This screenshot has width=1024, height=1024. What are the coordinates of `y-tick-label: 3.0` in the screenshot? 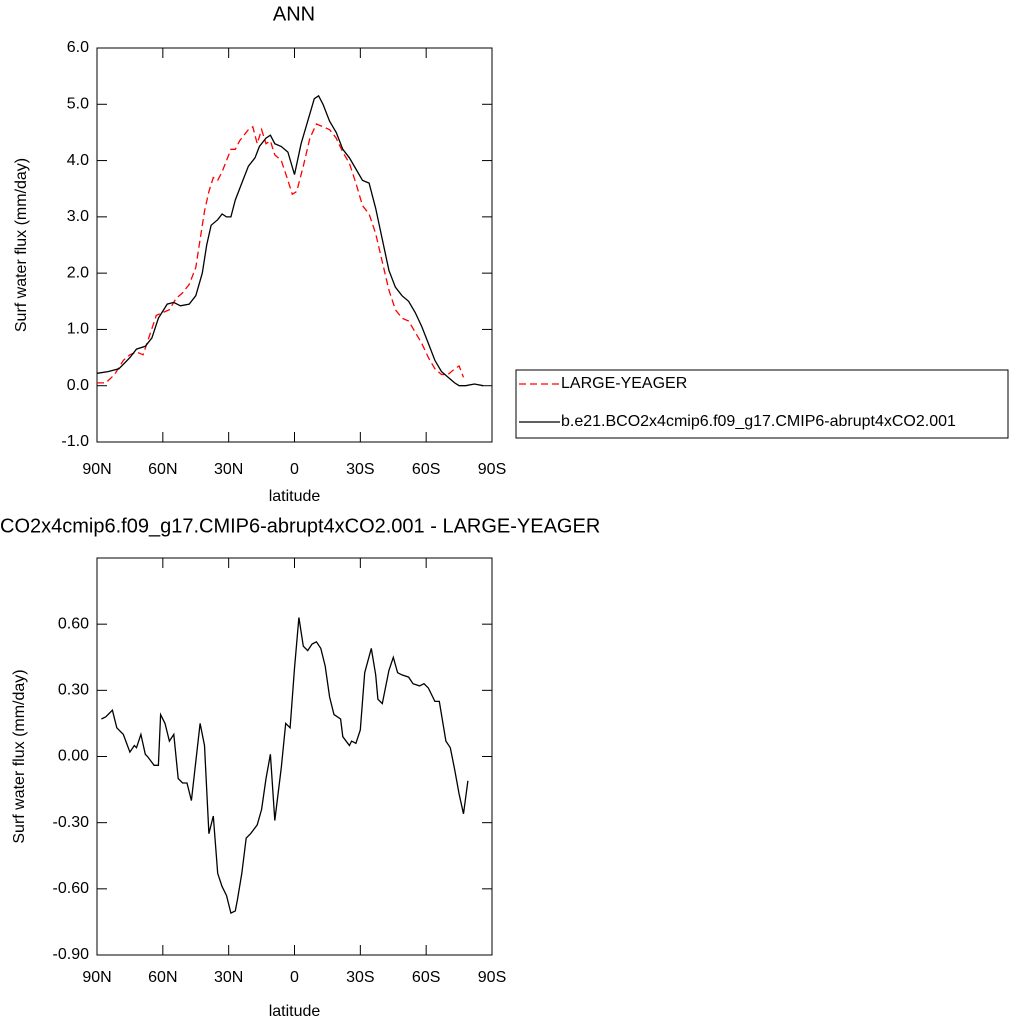 It's located at (78, 216).